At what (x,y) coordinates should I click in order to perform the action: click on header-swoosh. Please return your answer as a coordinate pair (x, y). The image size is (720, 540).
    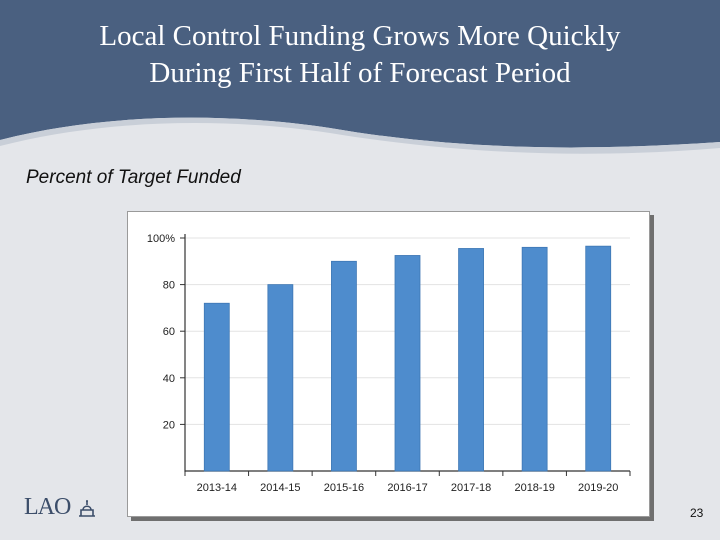
    Looking at the image, I should click on (360, 135).